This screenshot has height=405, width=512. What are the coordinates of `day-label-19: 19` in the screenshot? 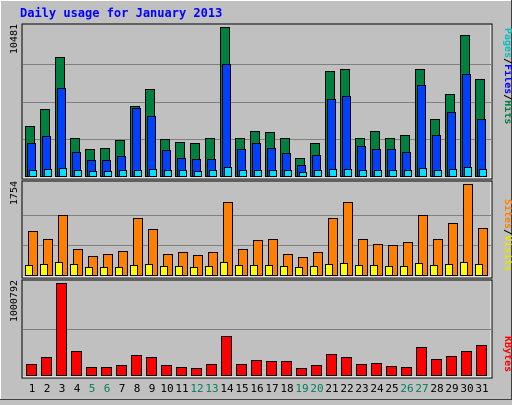 It's located at (301, 388).